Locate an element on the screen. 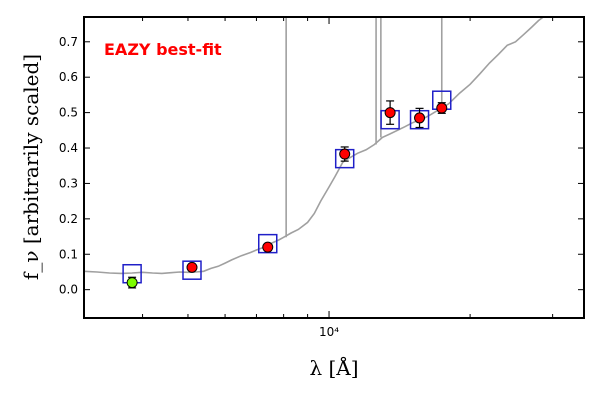 Image resolution: width=600 pixels, height=400 pixels. y-tick-label-6: 0.6 is located at coordinates (68, 77).